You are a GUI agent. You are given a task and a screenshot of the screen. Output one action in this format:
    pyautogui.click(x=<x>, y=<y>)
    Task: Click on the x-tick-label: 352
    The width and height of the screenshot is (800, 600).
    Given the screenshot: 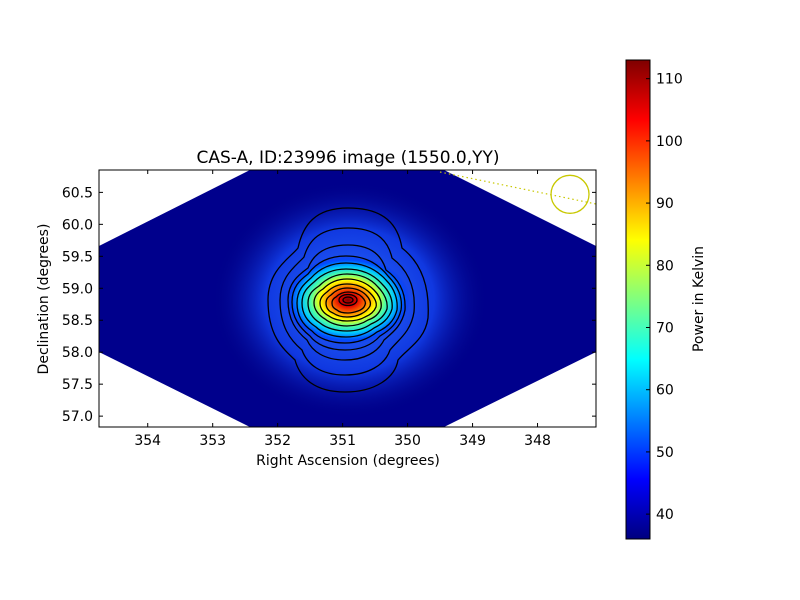 What is the action you would take?
    pyautogui.click(x=277, y=441)
    